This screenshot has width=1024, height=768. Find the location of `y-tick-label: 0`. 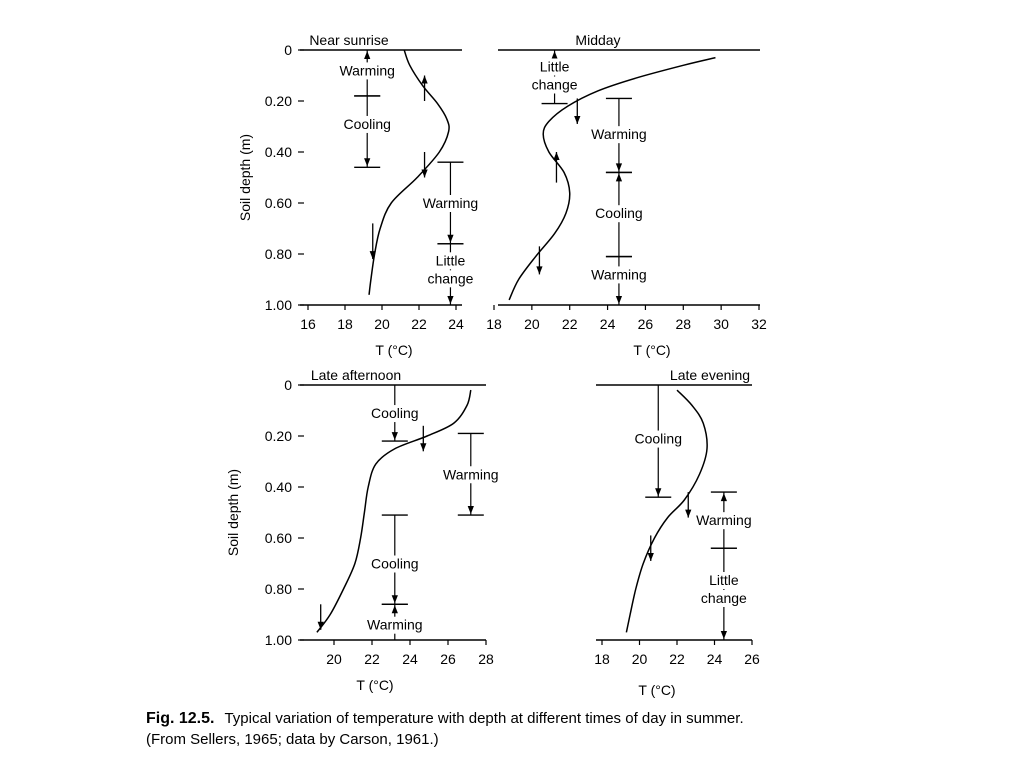

y-tick-label: 0 is located at coordinates (288, 50).